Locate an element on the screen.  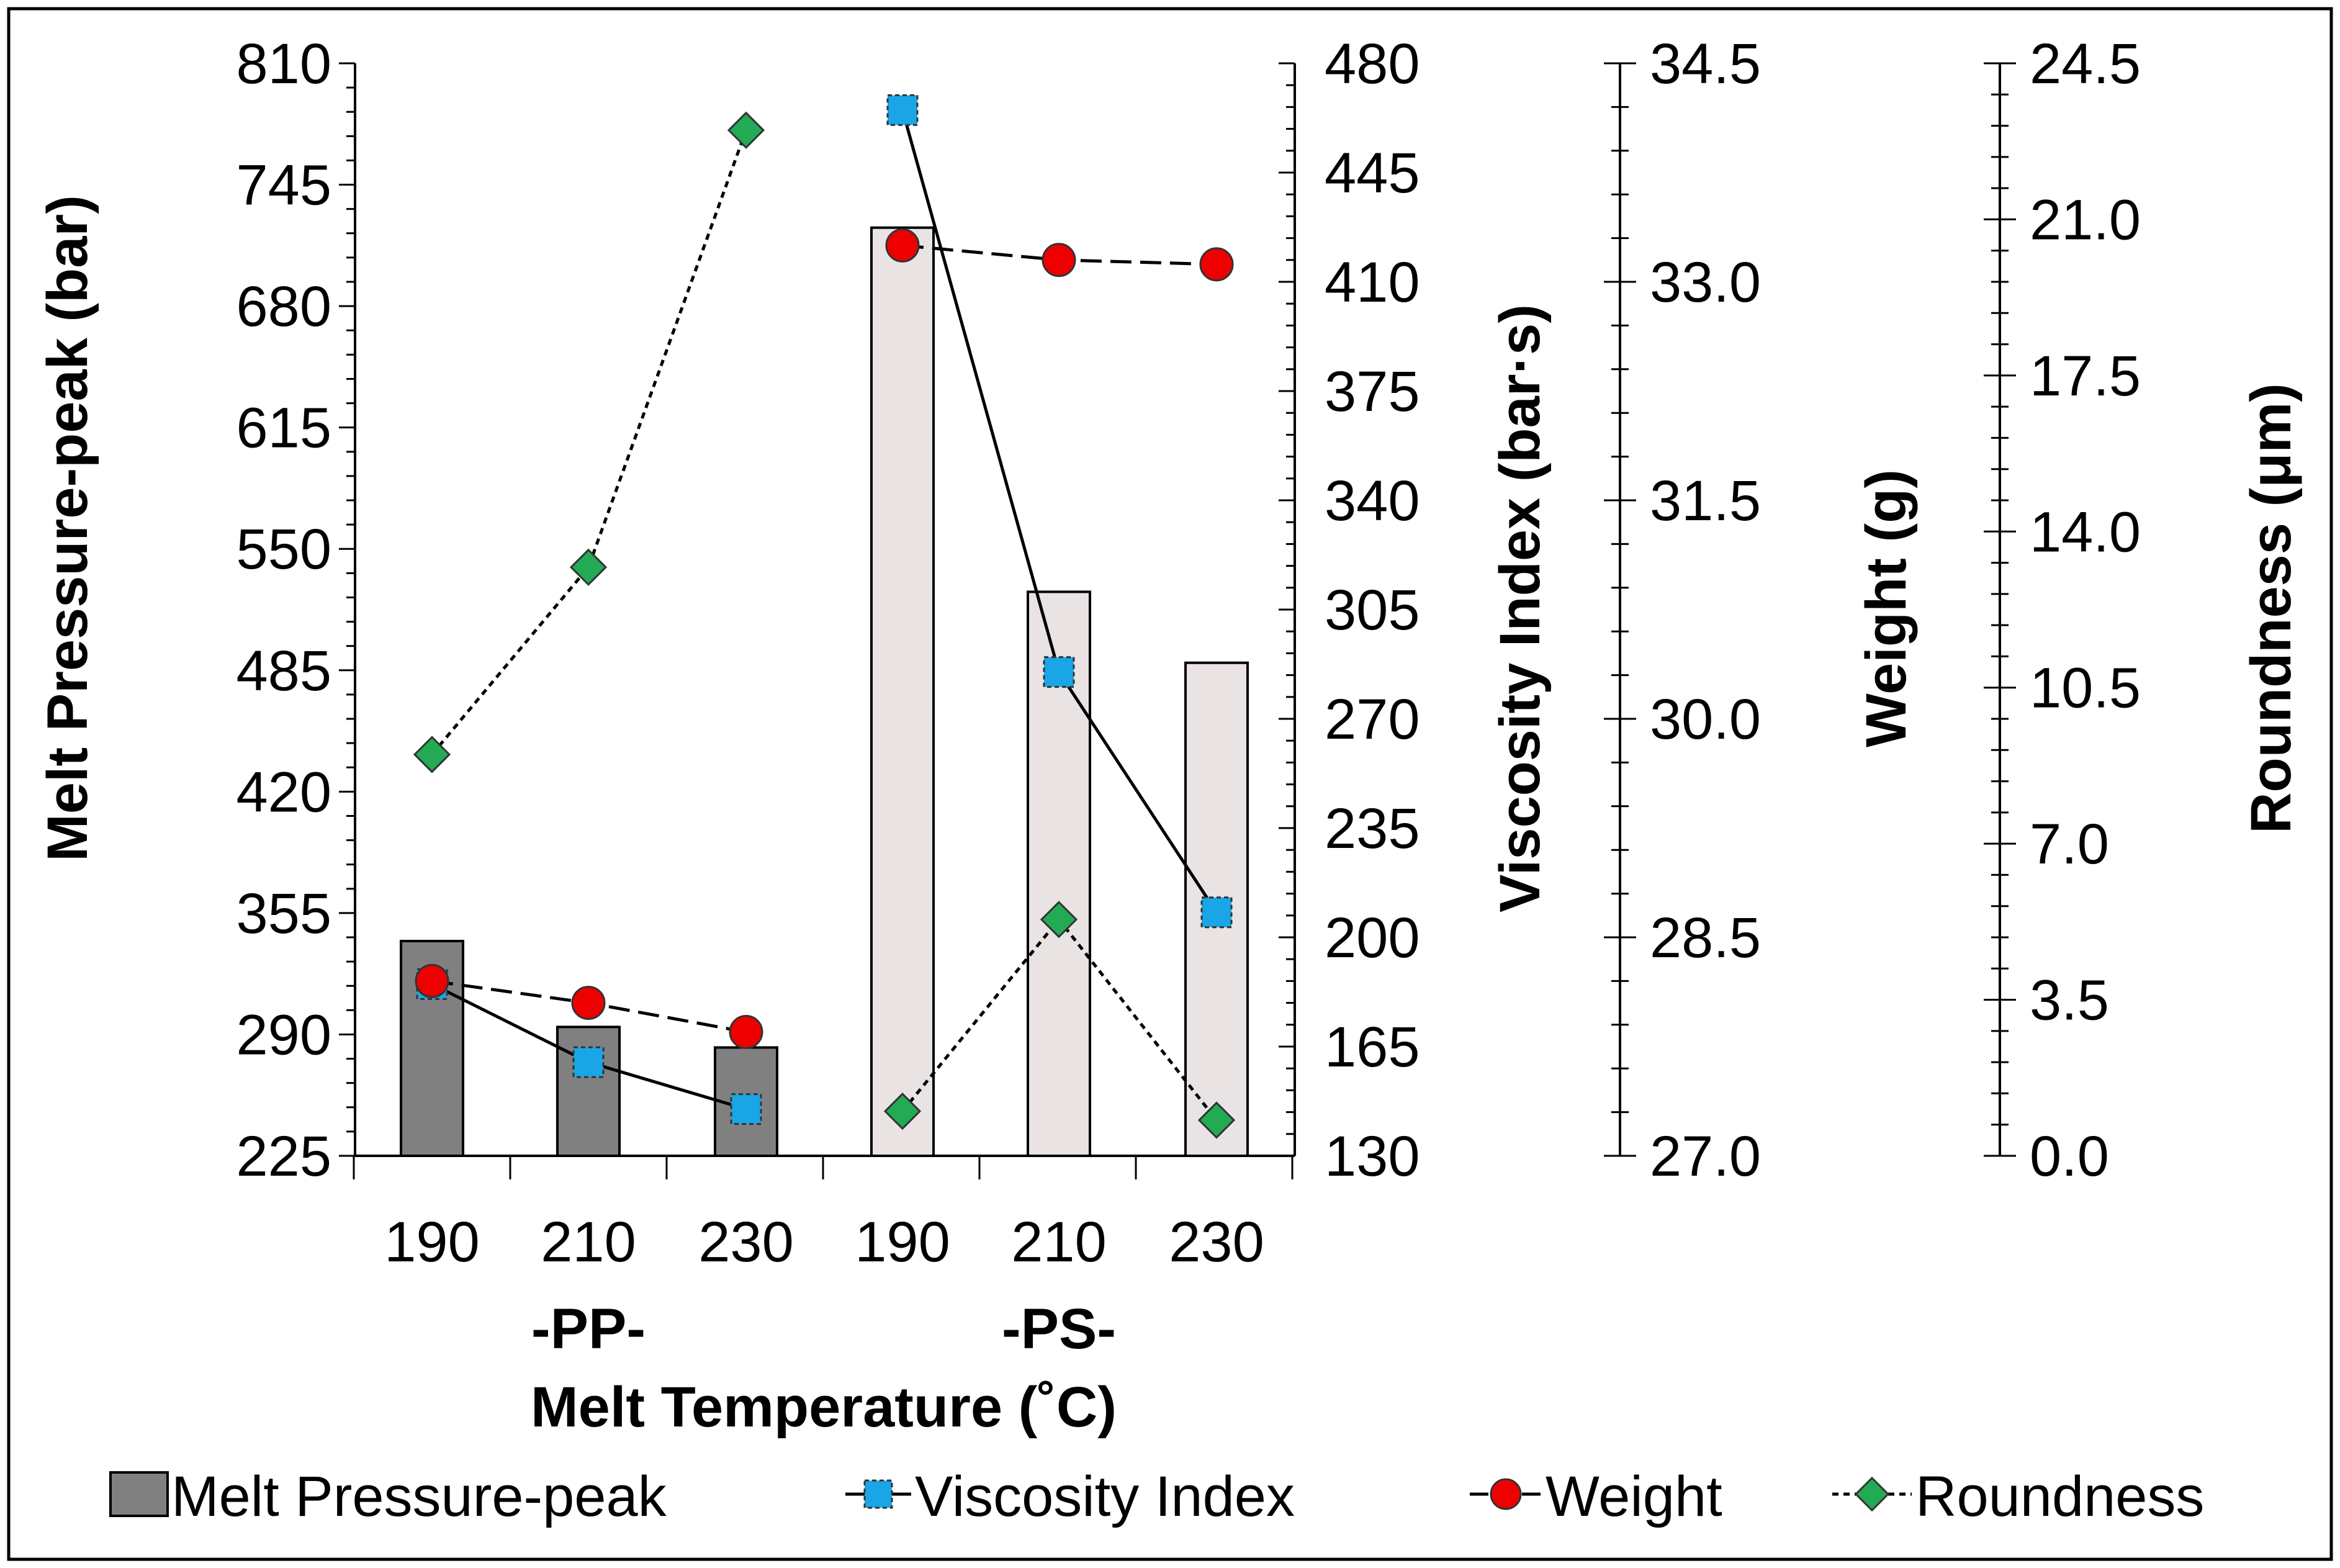
x-tick-label-3: 190 is located at coordinates (903, 1242).